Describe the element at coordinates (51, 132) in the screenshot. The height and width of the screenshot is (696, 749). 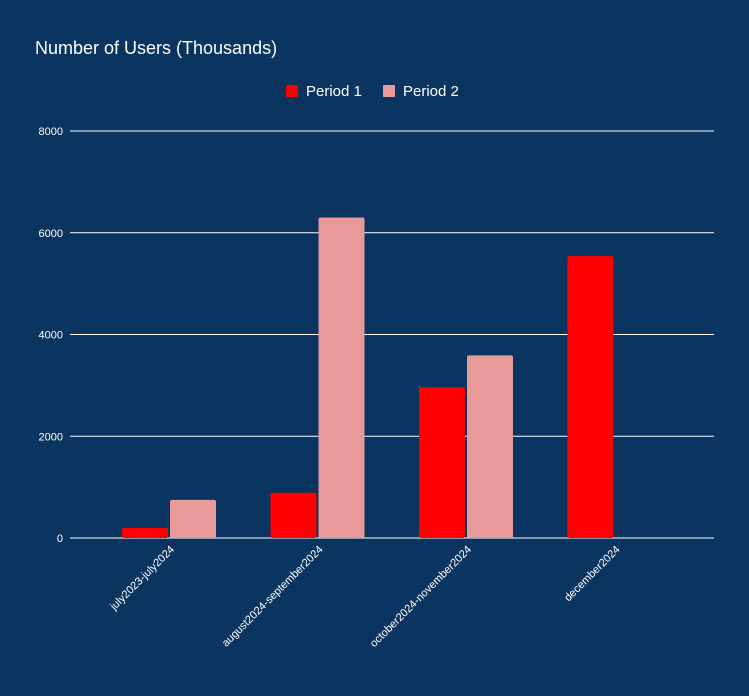
I see `y-tick-label: 8000` at that location.